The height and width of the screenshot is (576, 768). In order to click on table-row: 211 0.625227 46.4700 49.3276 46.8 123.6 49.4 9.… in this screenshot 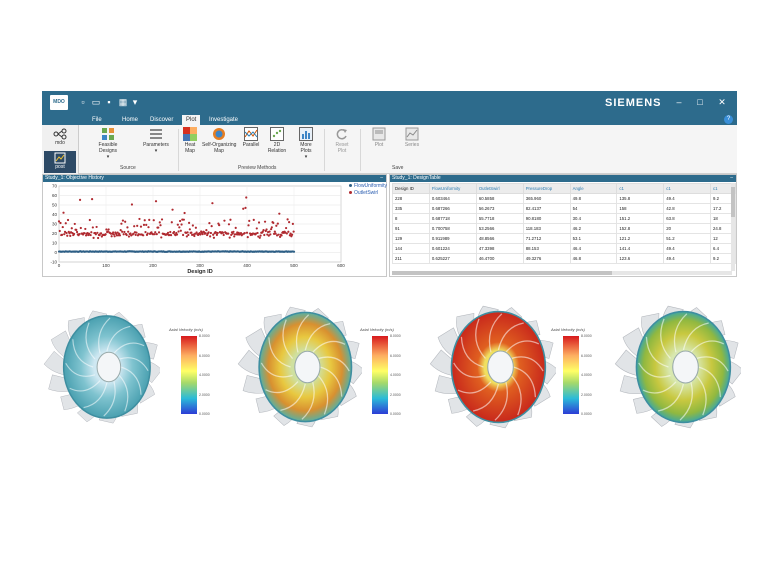, I will do `click(564, 258)`.